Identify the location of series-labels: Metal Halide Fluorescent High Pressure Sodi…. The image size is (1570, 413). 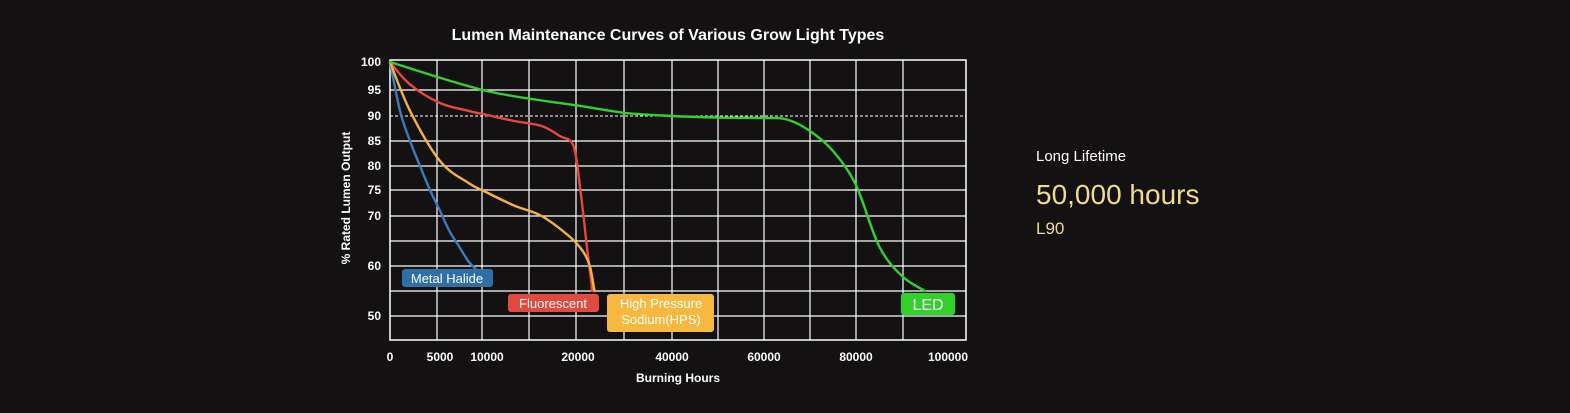
(678, 300).